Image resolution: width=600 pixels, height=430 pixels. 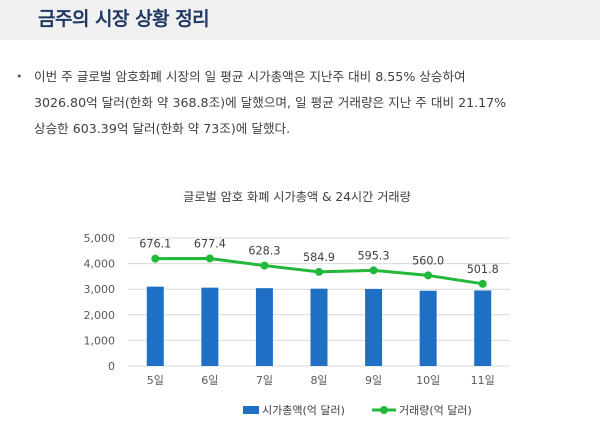 I want to click on y-tick-label: 1,000, so click(x=100, y=340).